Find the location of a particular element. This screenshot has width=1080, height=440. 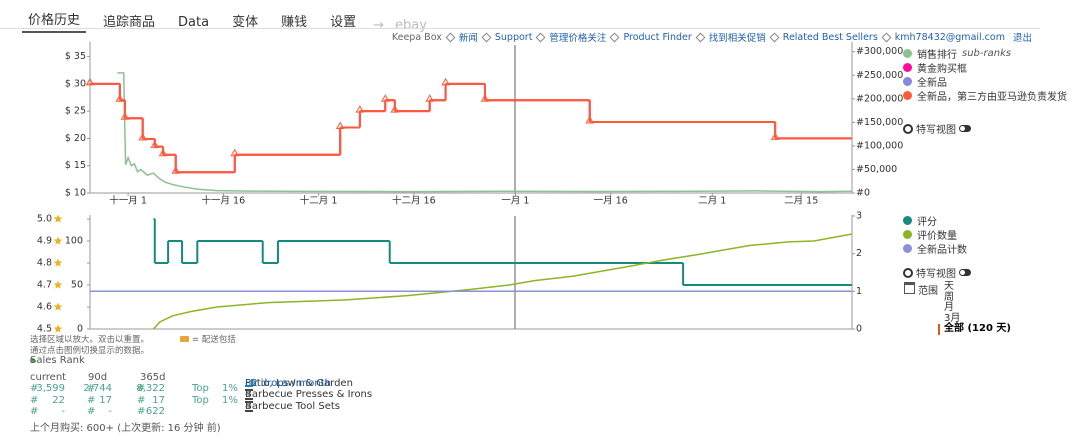

legend-item: 评分 is located at coordinates (935, 220).